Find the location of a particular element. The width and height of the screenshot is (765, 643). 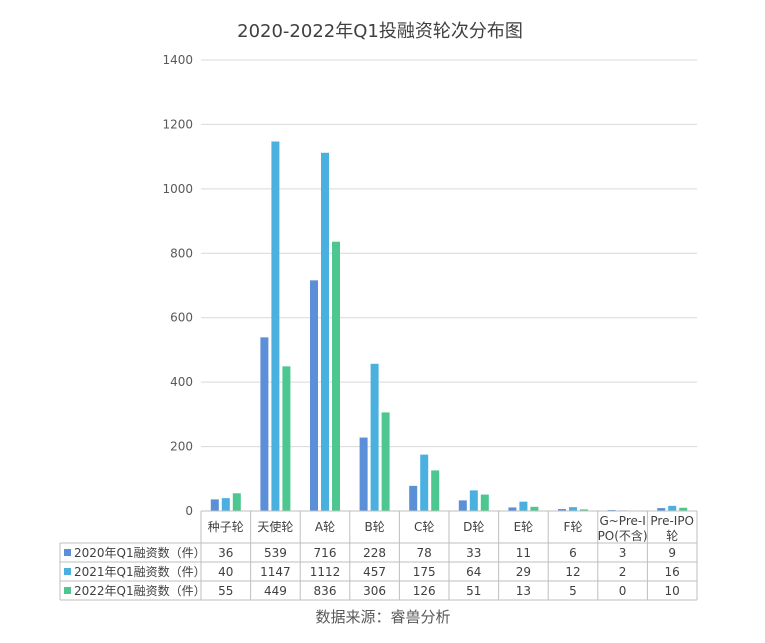

data-label: 10 is located at coordinates (672, 591).